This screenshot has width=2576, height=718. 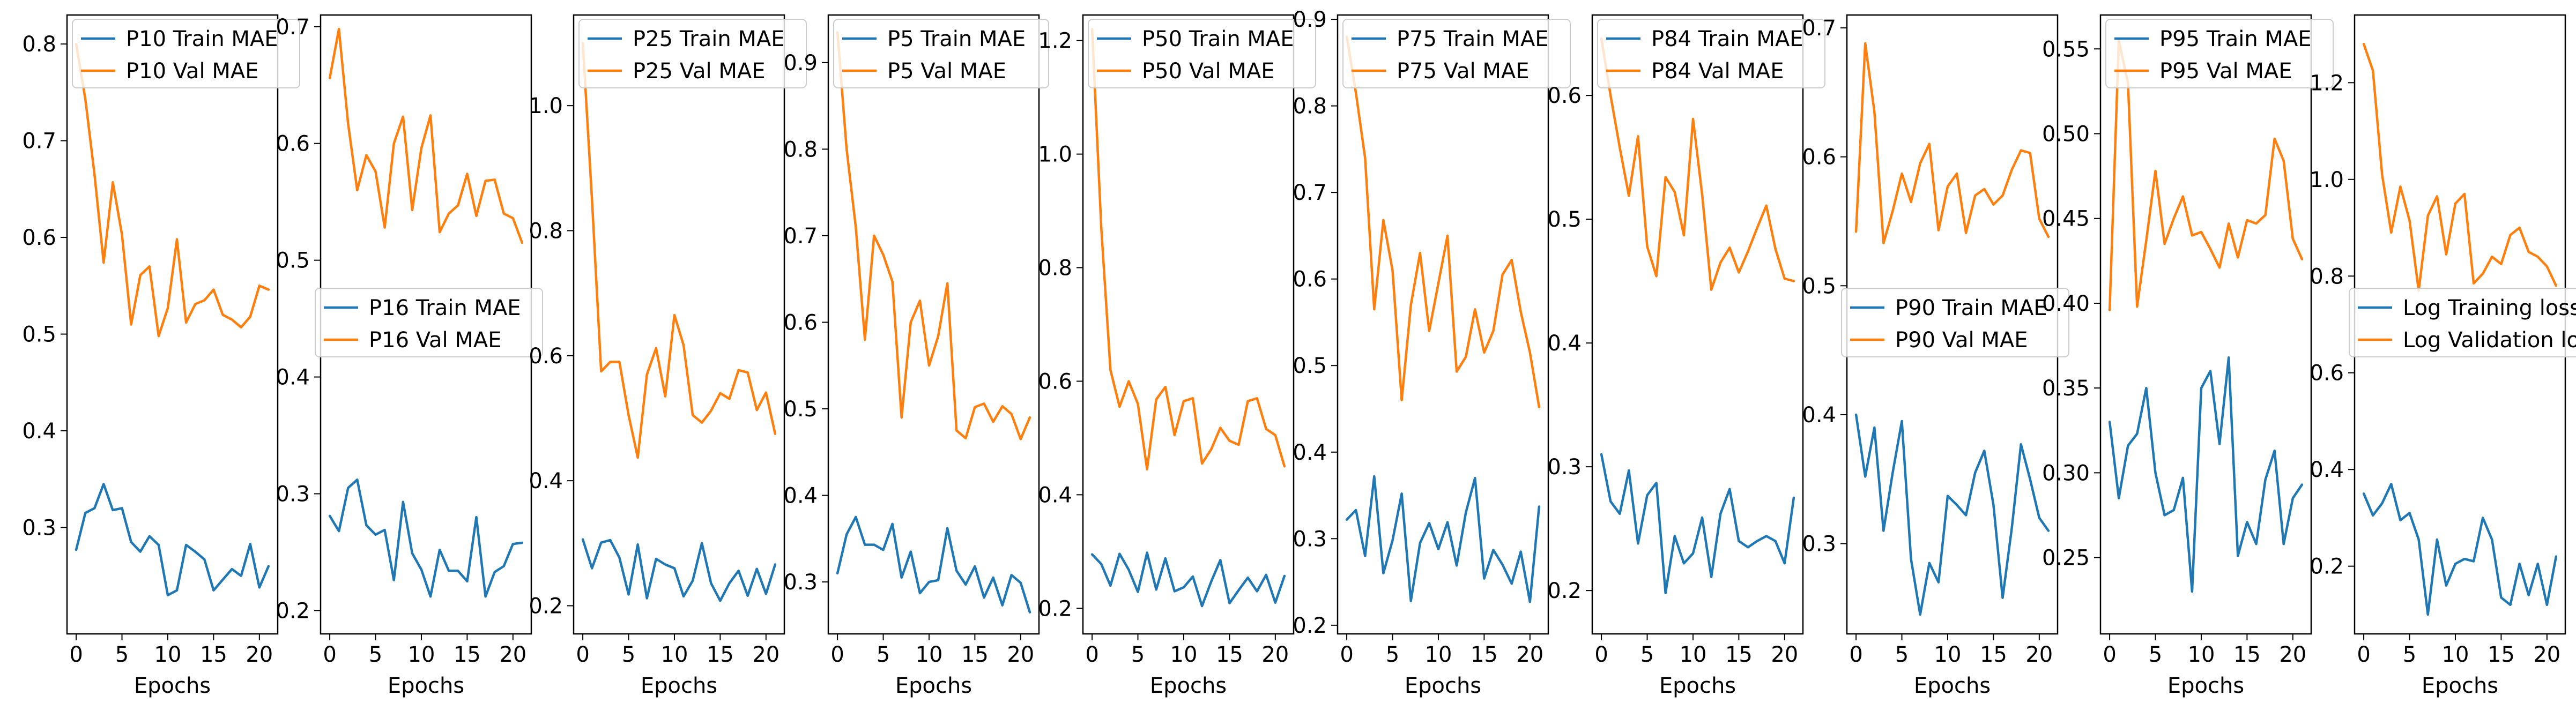 I want to click on y-tick-label: 0.40, so click(x=2066, y=303).